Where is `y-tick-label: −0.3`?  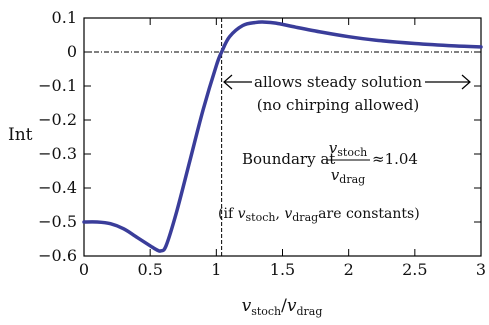 y-tick-label: −0.3 is located at coordinates (57, 153).